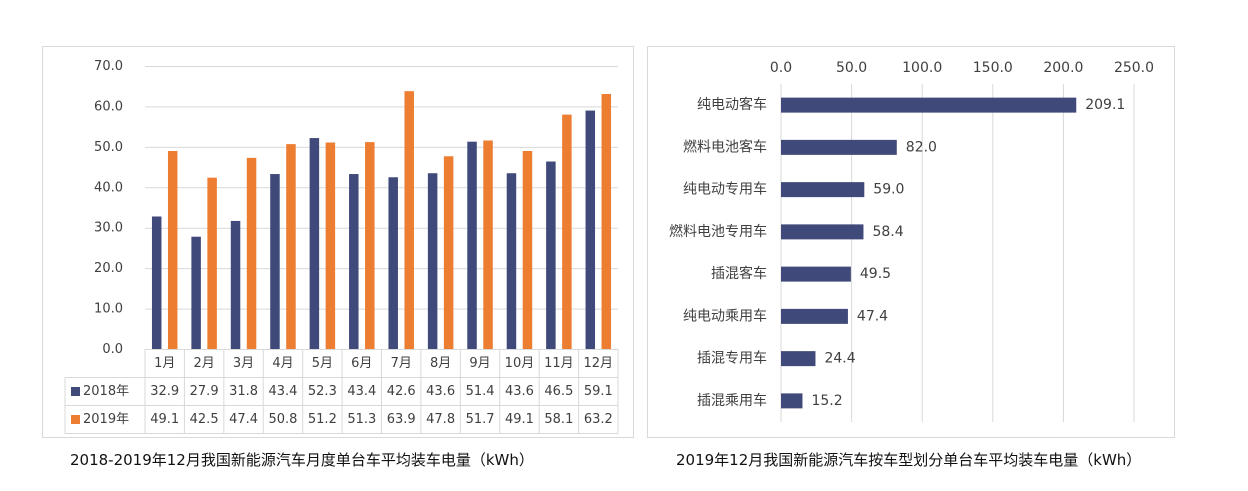 This screenshot has height=491, width=1248. Describe the element at coordinates (204, 419) in the screenshot. I see `table-value: 42.5` at that location.